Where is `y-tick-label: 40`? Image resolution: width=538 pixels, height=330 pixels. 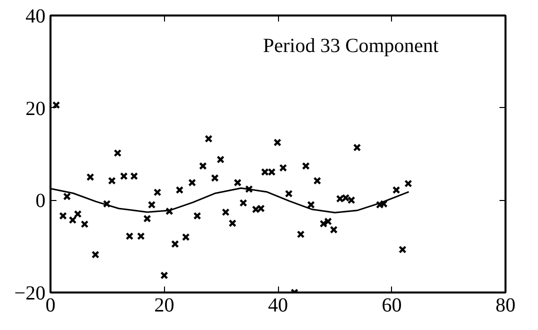
y-tick-label: 40 is located at coordinates (36, 17).